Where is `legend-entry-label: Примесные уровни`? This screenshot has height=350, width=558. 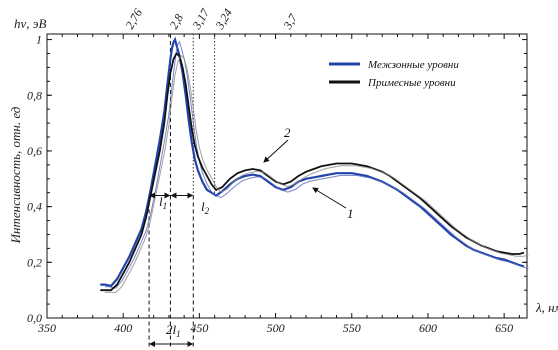 legend-entry-label: Примесные уровни is located at coordinates (411, 83).